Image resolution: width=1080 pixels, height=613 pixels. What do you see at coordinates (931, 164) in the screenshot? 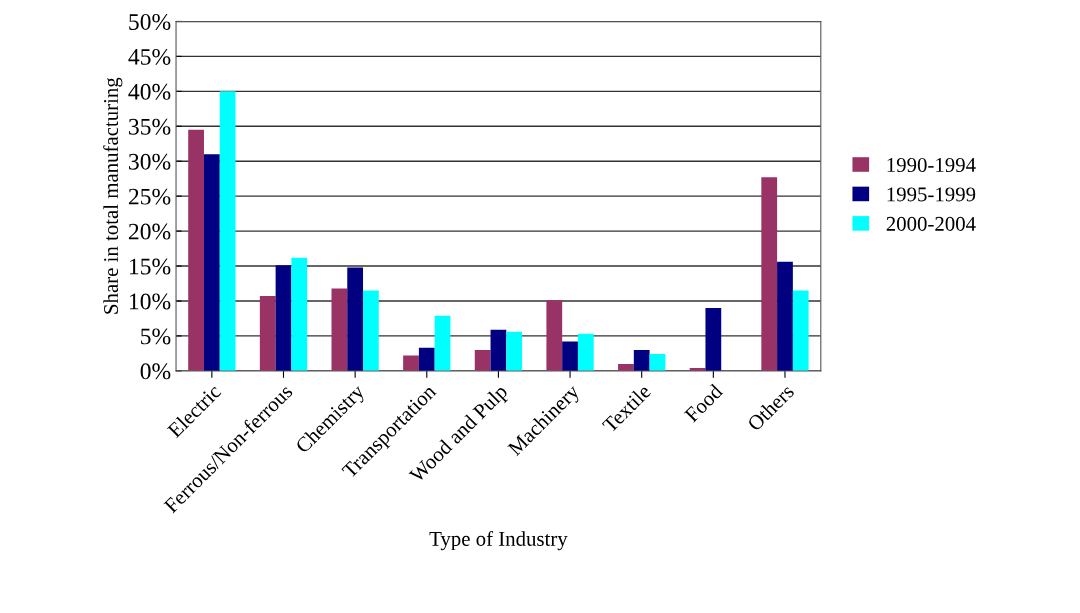
I see `legend-label: 1990-1994` at bounding box center [931, 164].